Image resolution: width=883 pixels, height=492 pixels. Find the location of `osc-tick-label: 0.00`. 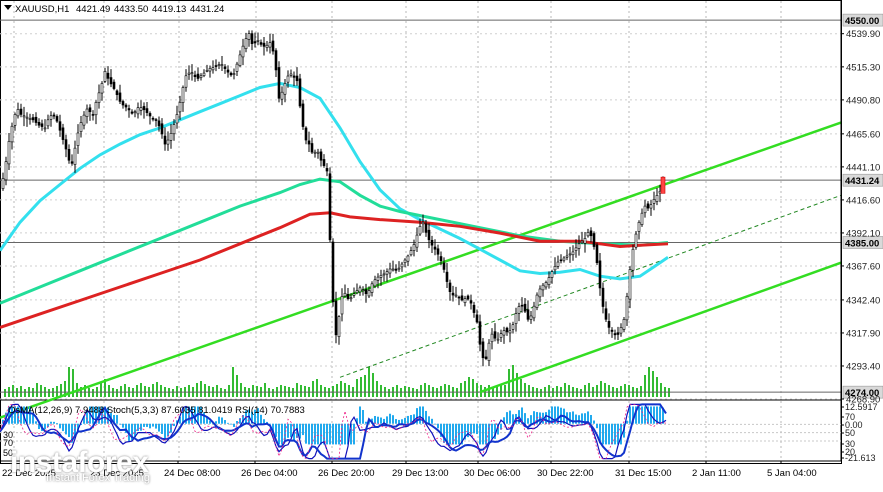

osc-tick-label: 0.00 is located at coordinates (854, 425).